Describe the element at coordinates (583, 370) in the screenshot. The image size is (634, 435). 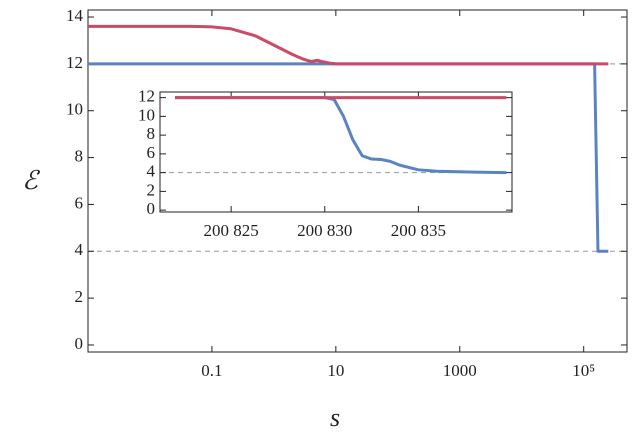
I see `x-tick-label: 10⁵` at that location.